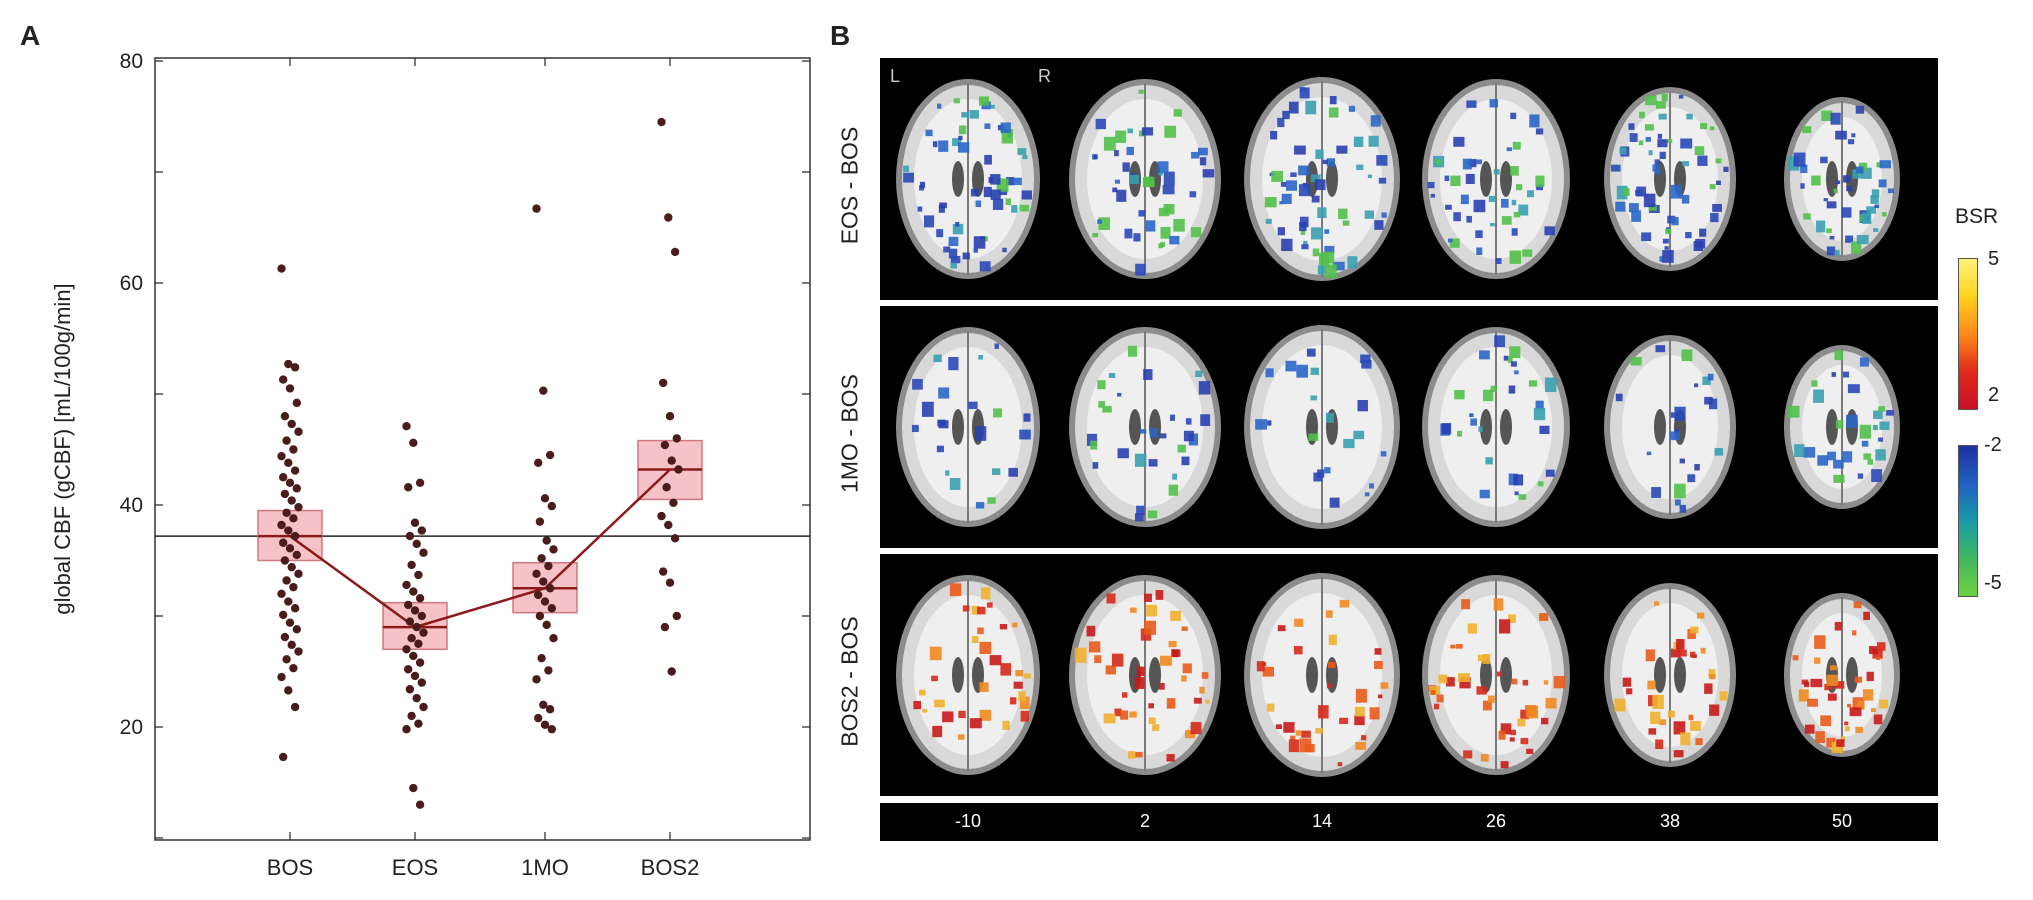 This screenshot has height=900, width=2033. Describe the element at coordinates (849, 681) in the screenshot. I see `row-label-bos2-bos: BOS2 - BOS` at that location.